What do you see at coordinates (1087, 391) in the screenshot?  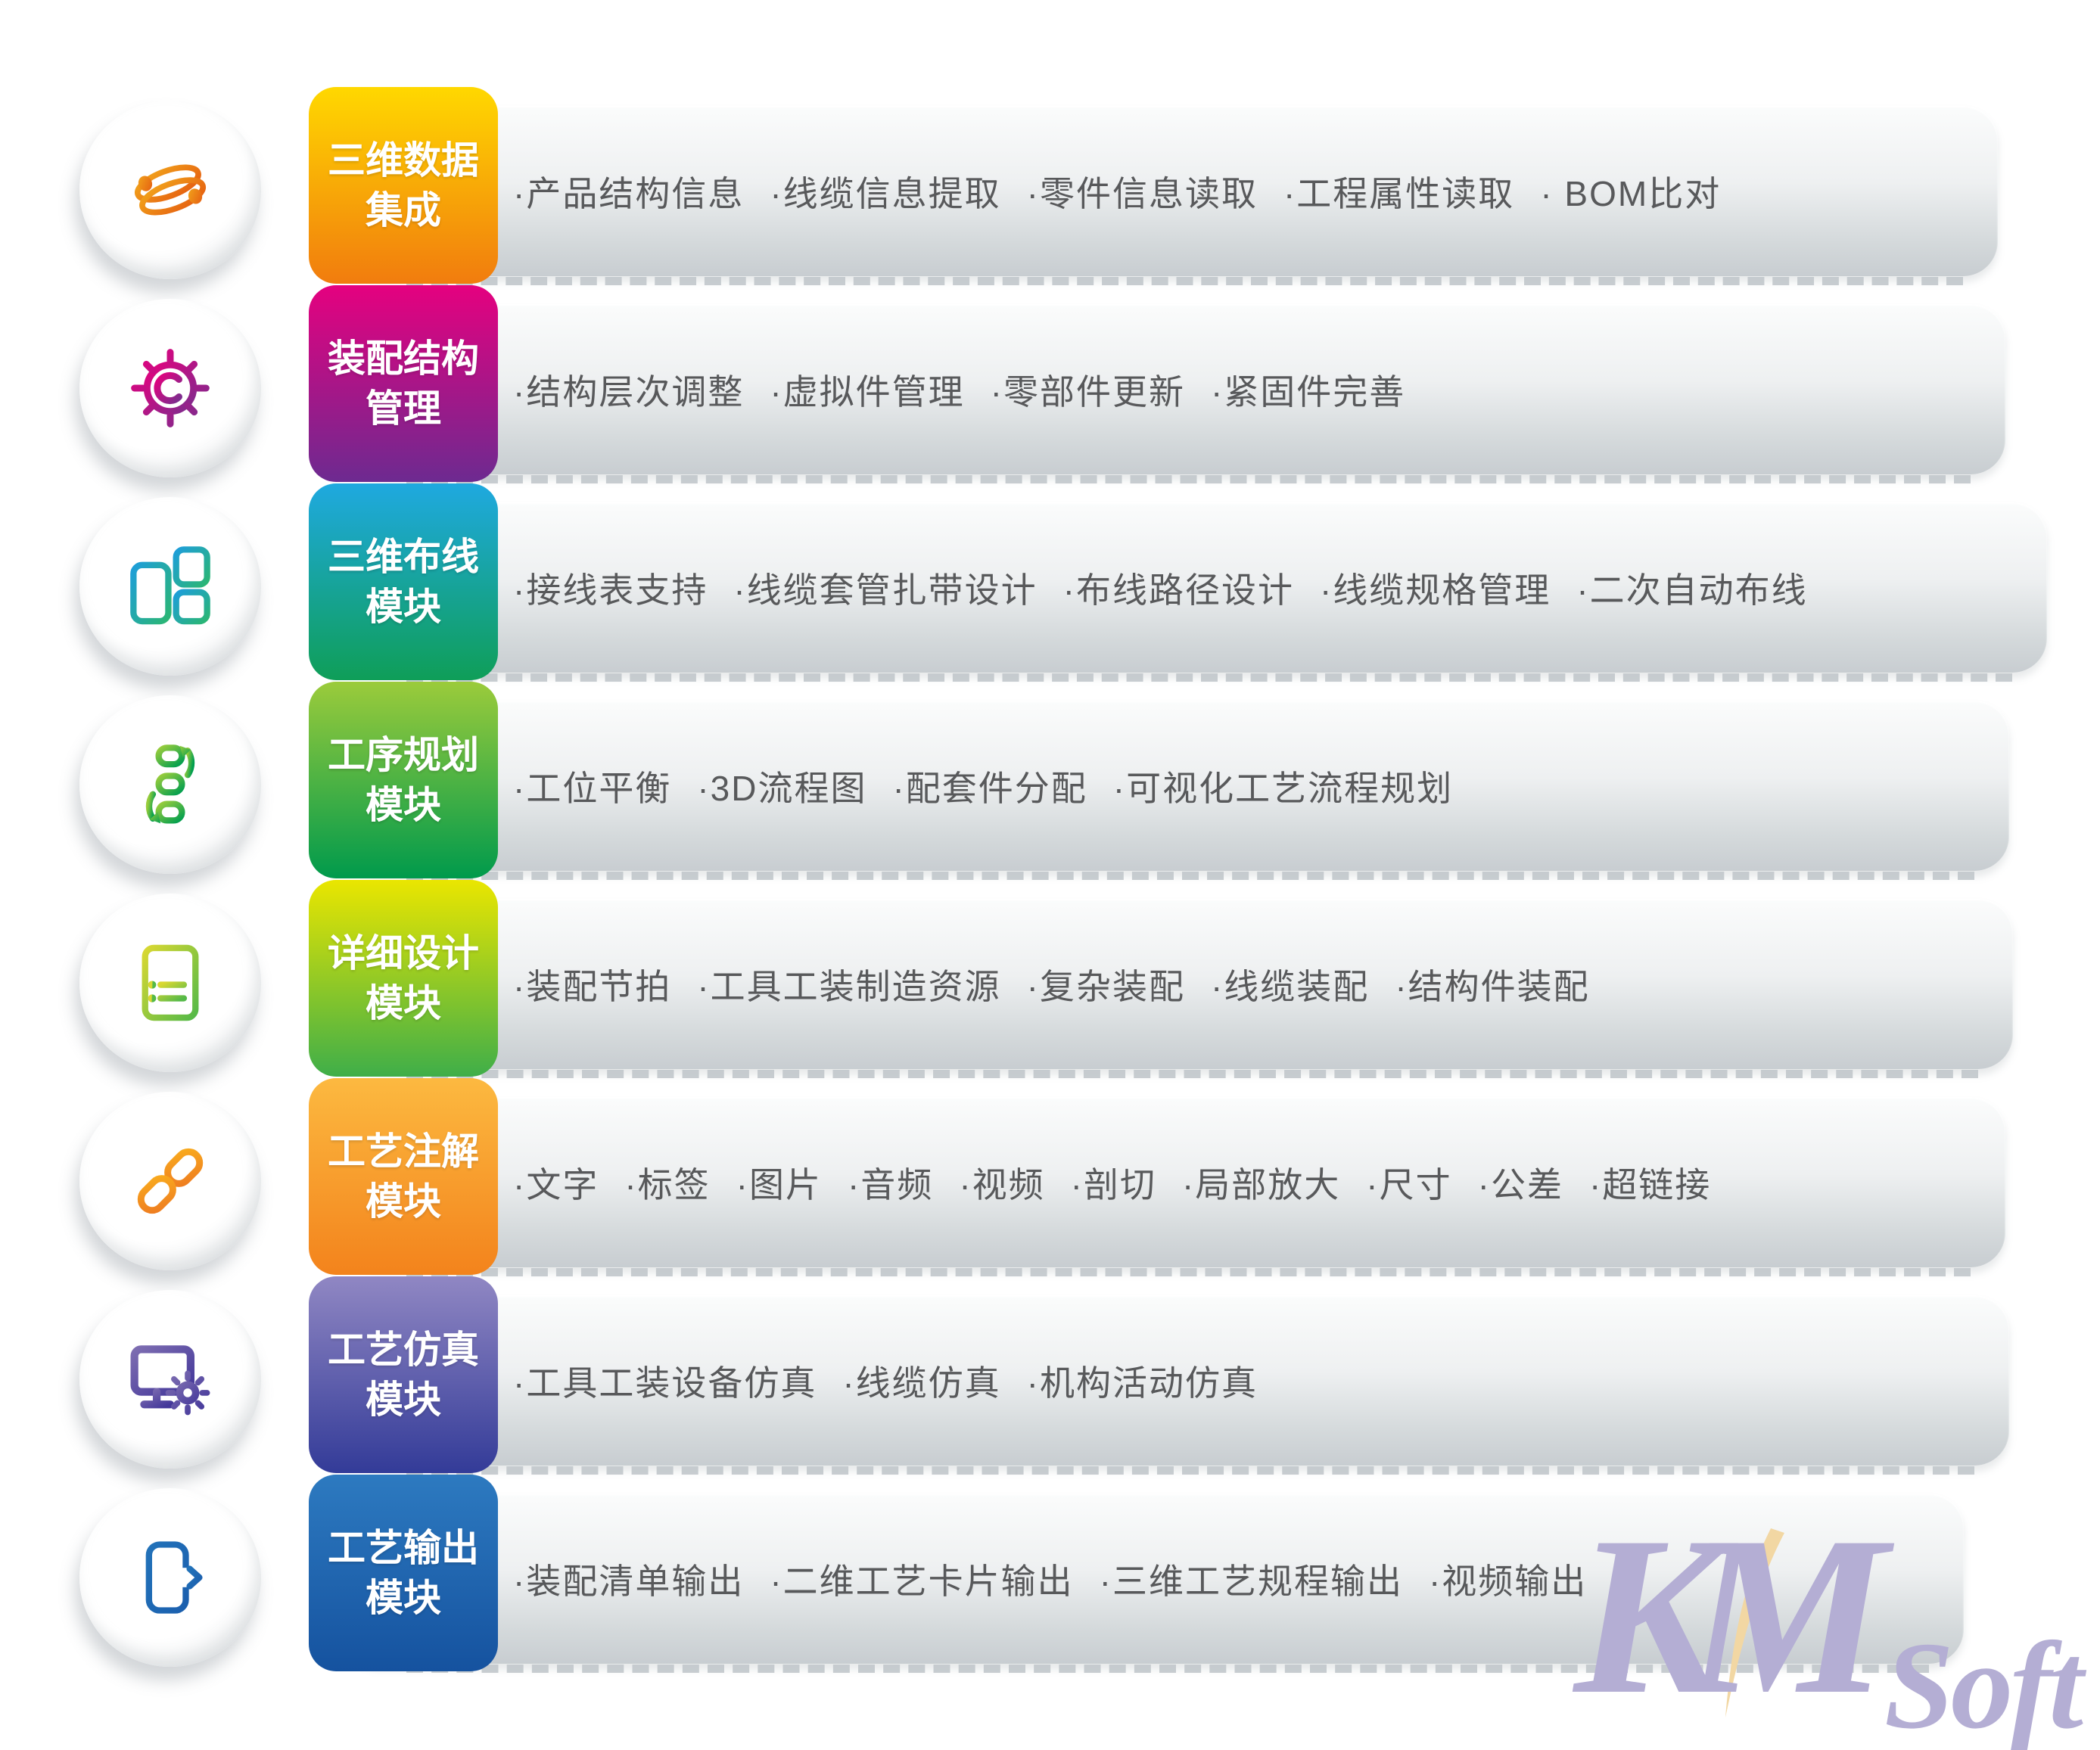 I see `feature-item: ·零部件更新` at bounding box center [1087, 391].